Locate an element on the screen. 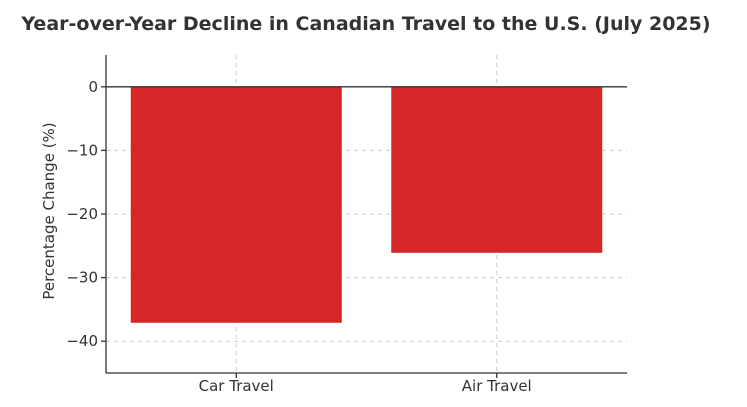 Image resolution: width=747 pixels, height=407 pixels. x-tick-label: Car Travel is located at coordinates (236, 386).